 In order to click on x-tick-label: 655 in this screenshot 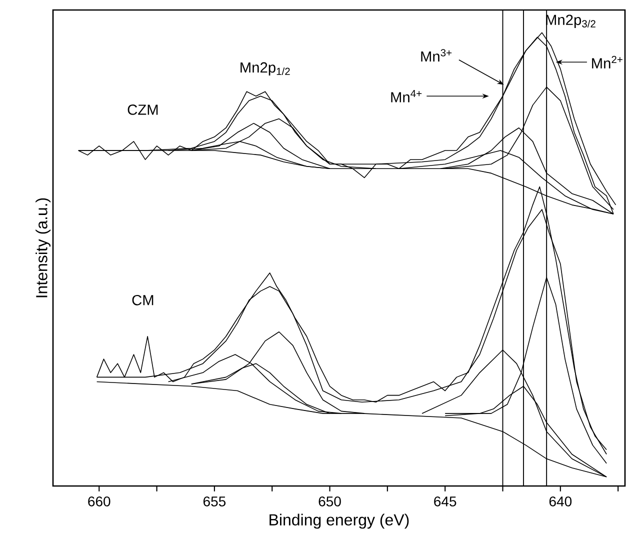, I will do `click(214, 501)`.